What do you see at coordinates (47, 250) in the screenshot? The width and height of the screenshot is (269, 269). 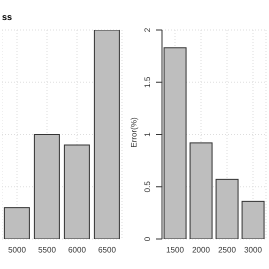 I see `x-tick-label: 5500` at bounding box center [47, 250].